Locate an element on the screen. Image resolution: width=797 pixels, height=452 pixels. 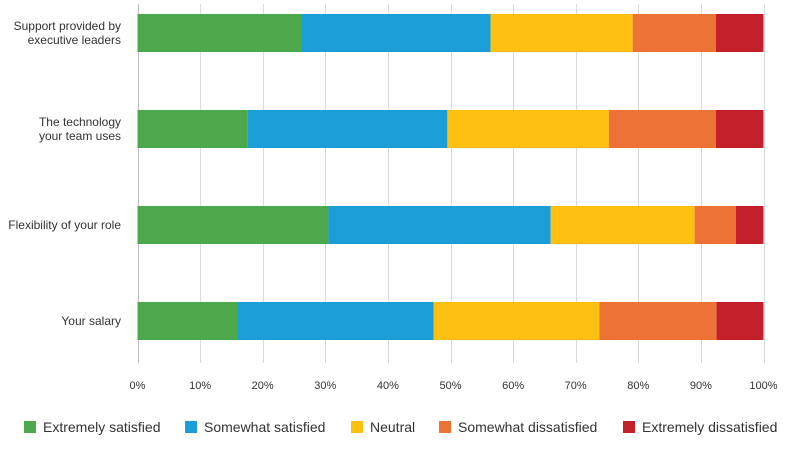
category-label: The technology your team uses is located at coordinates (80, 129).